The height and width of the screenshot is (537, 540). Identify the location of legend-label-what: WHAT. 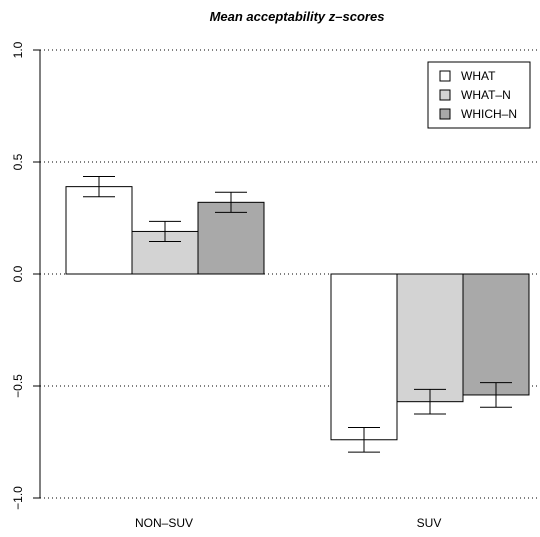
(478, 76).